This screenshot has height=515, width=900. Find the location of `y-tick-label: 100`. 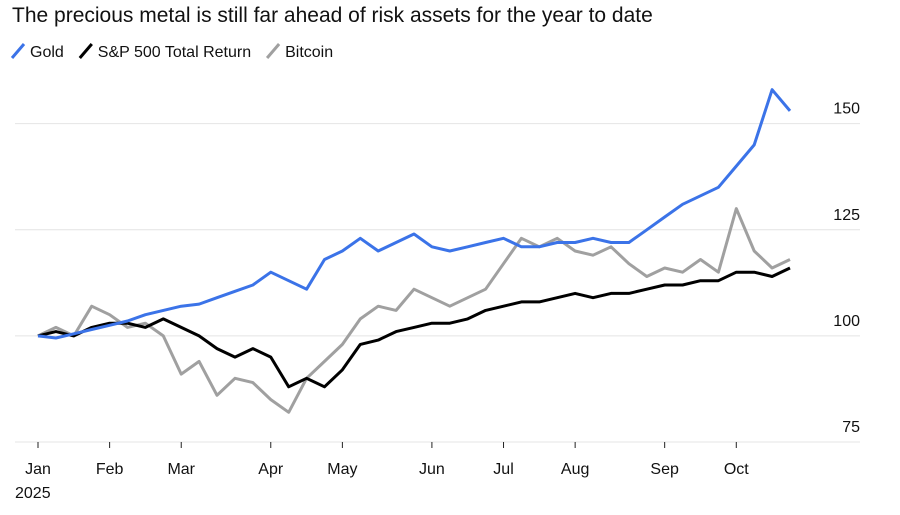

y-tick-label: 100 is located at coordinates (846, 321).